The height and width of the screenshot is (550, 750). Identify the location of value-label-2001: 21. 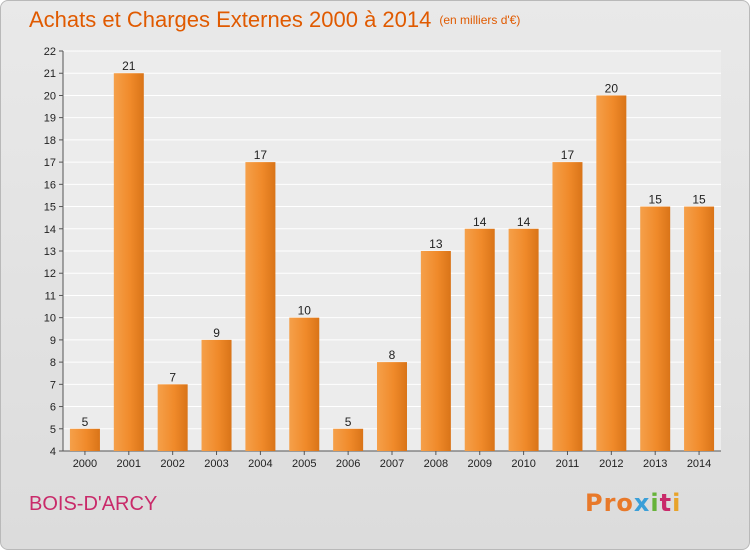
(129, 66).